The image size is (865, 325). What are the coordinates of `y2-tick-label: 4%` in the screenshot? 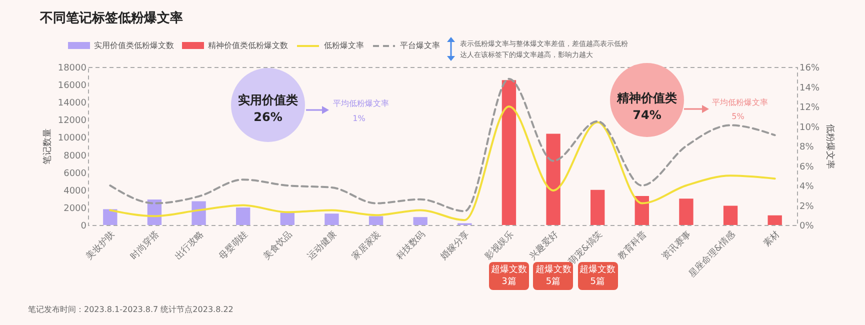 It's located at (807, 187).